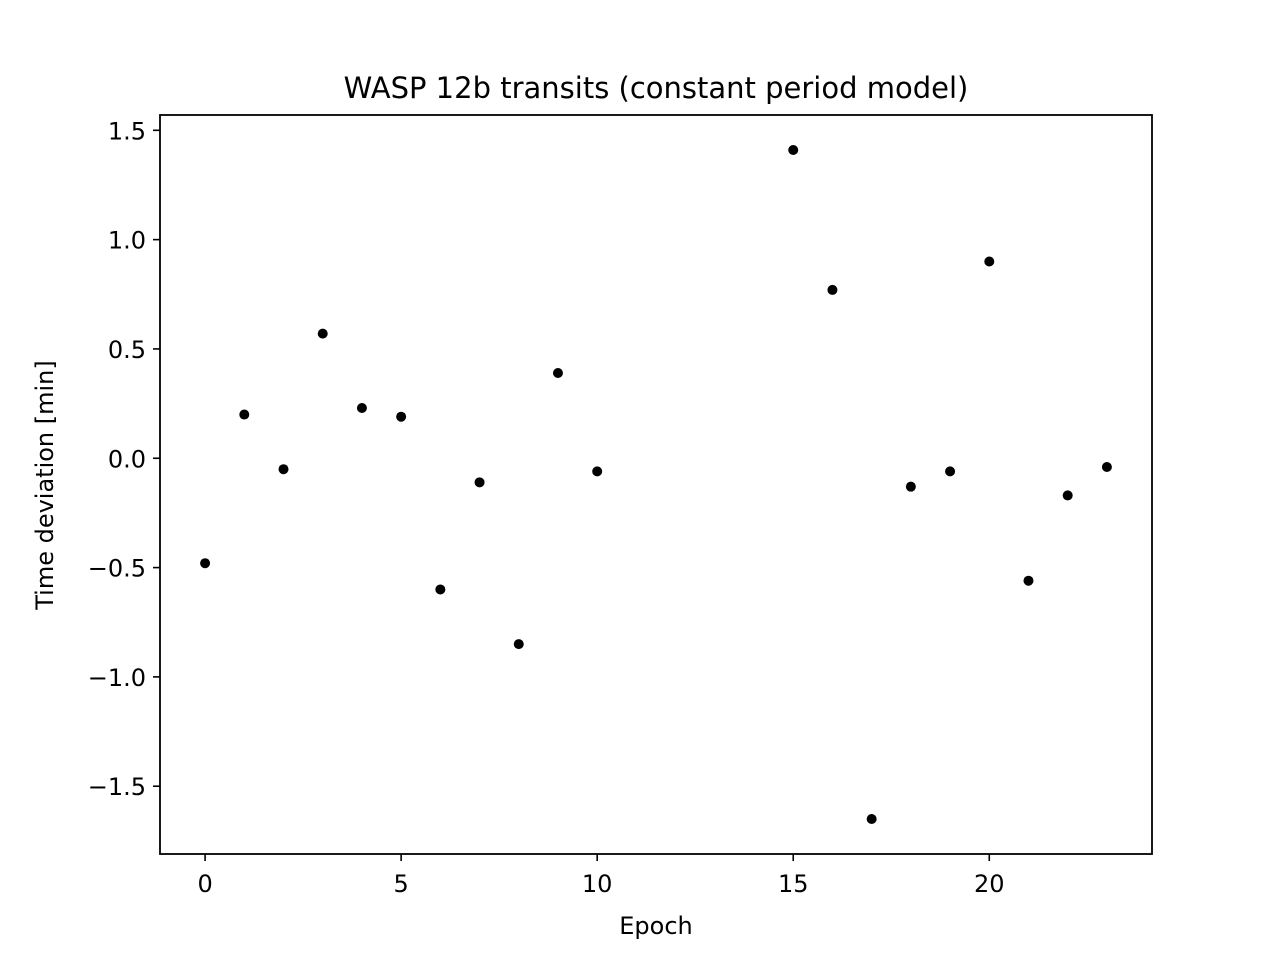 Image resolution: width=1280 pixels, height=960 pixels. What do you see at coordinates (597, 884) in the screenshot?
I see `x-tick-label: 10` at bounding box center [597, 884].